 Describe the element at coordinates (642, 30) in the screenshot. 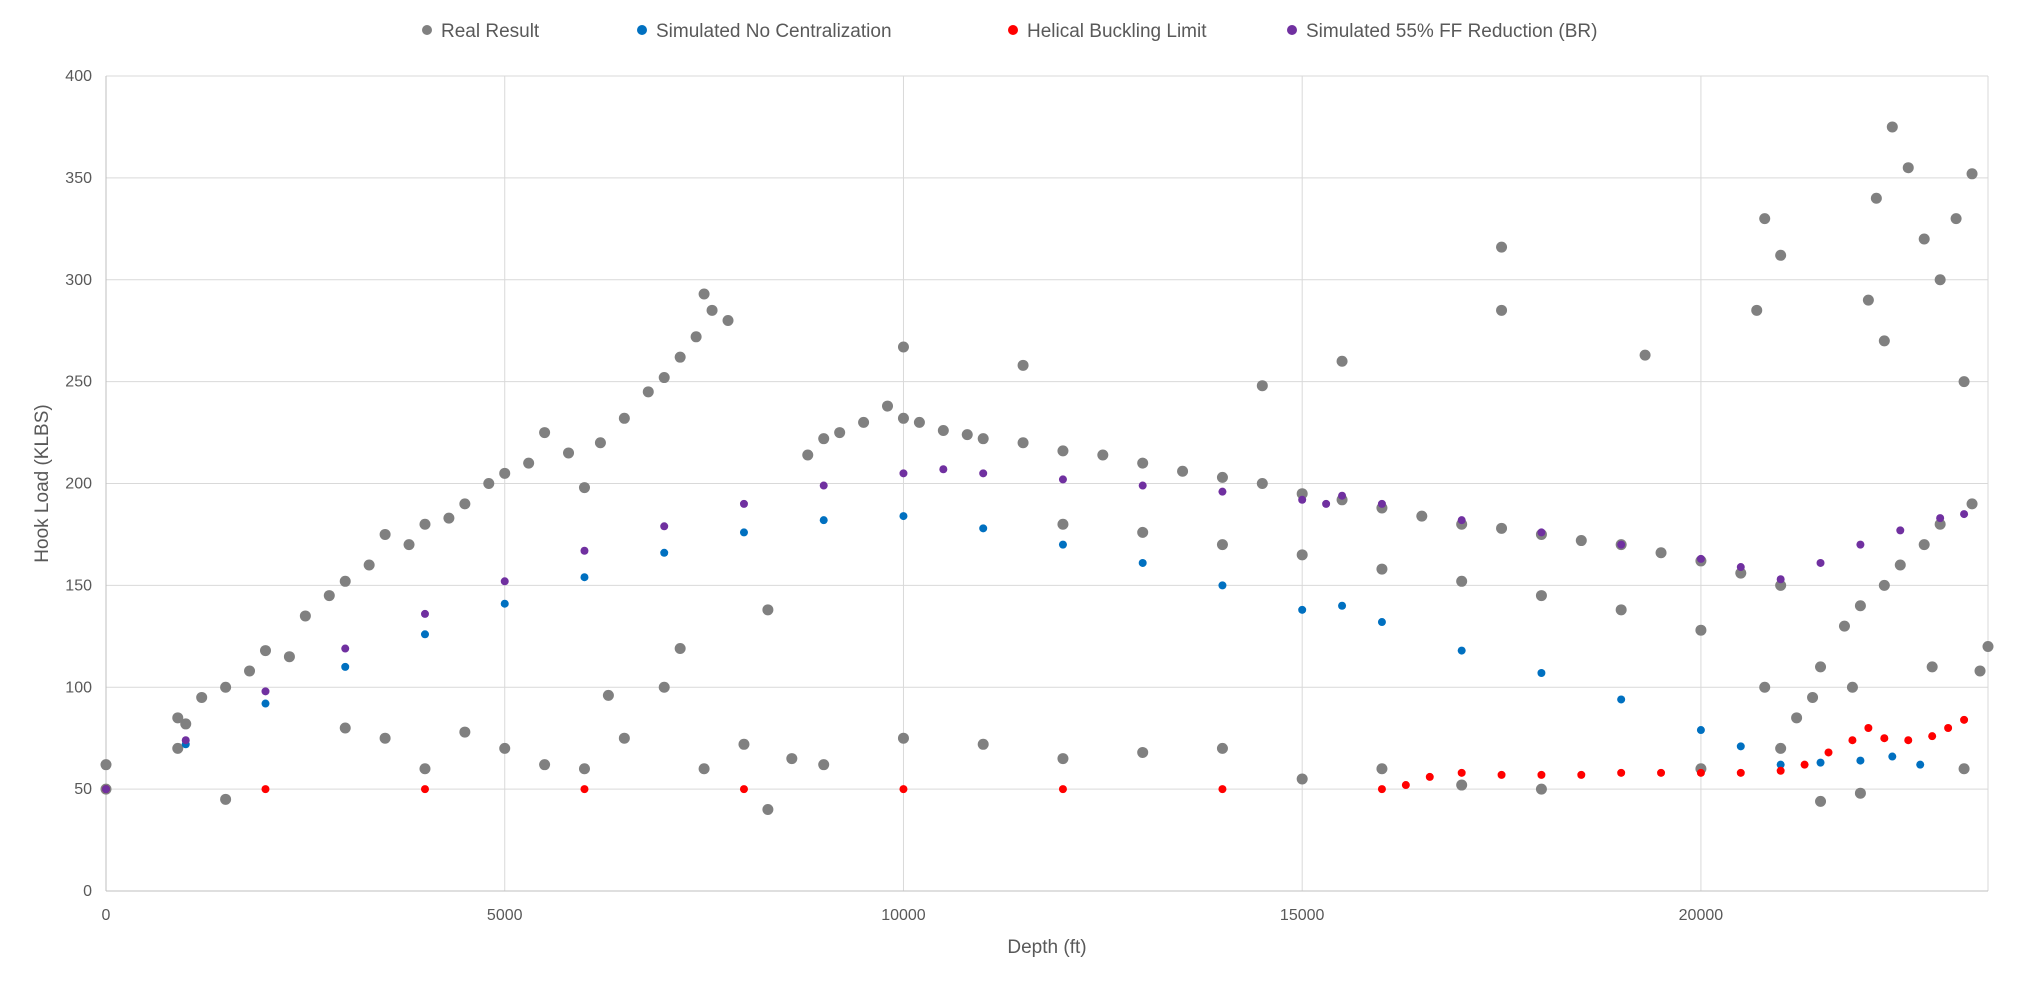

I see `legend-marker` at that location.